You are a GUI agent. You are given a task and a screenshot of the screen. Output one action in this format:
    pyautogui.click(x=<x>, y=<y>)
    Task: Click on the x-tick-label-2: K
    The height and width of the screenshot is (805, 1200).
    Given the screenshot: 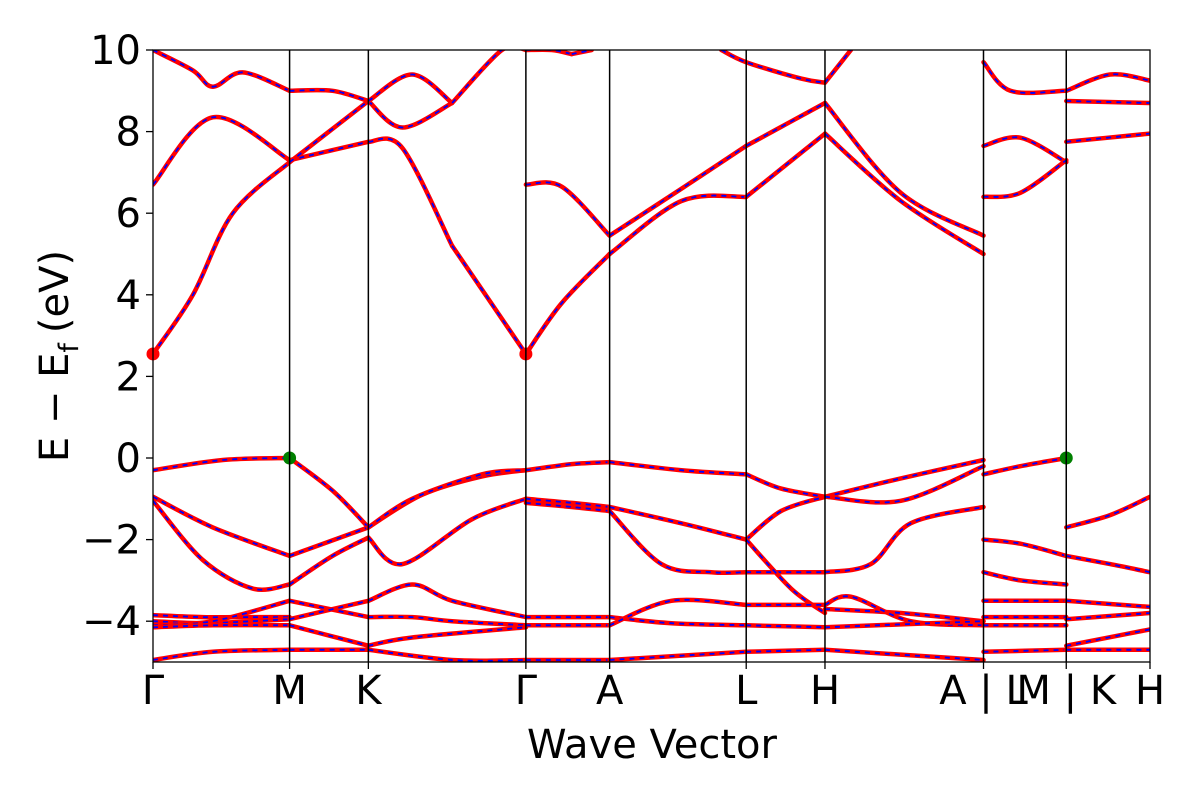 What is the action you would take?
    pyautogui.click(x=369, y=691)
    